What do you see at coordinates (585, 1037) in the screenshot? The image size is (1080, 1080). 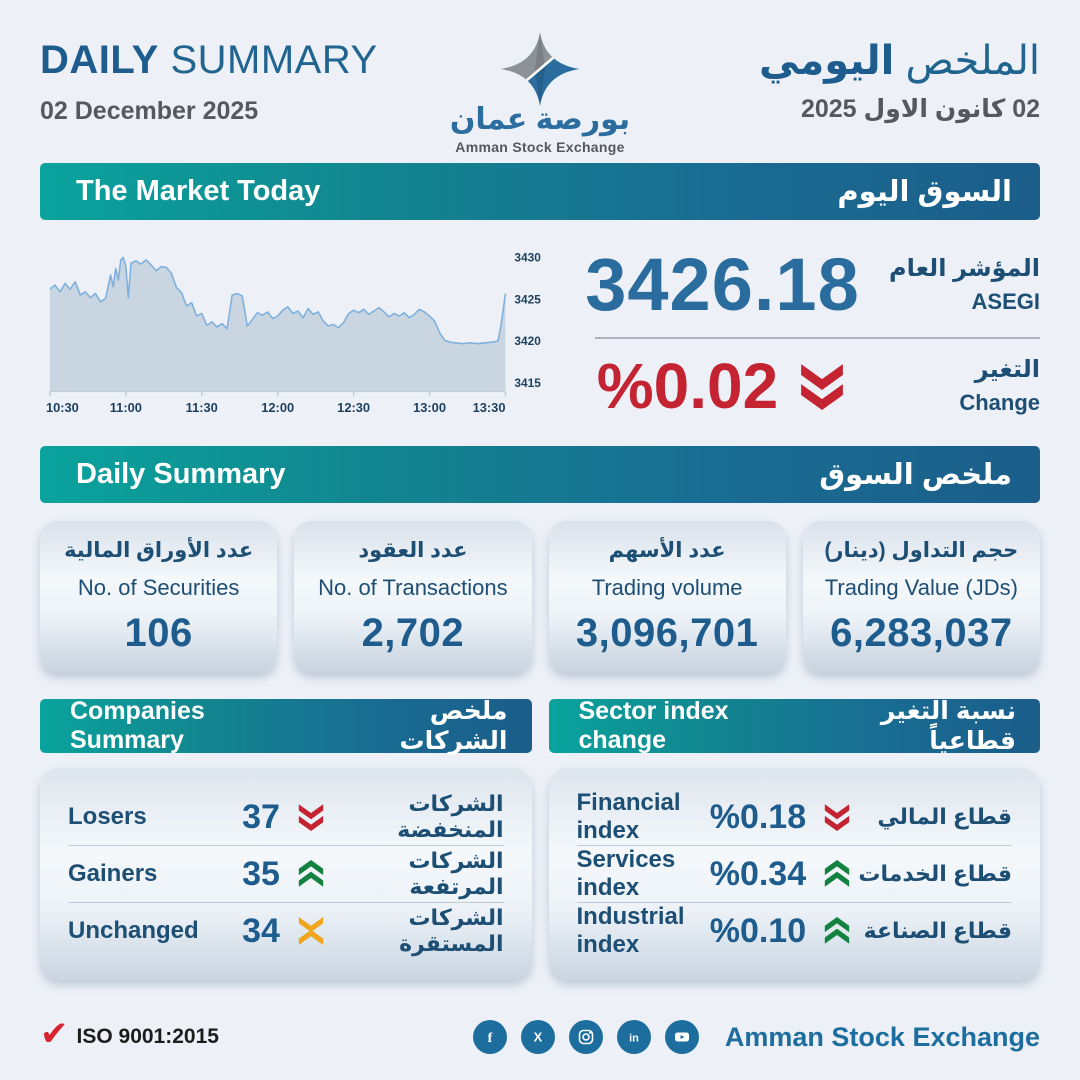 I see `instagram-icon` at bounding box center [585, 1037].